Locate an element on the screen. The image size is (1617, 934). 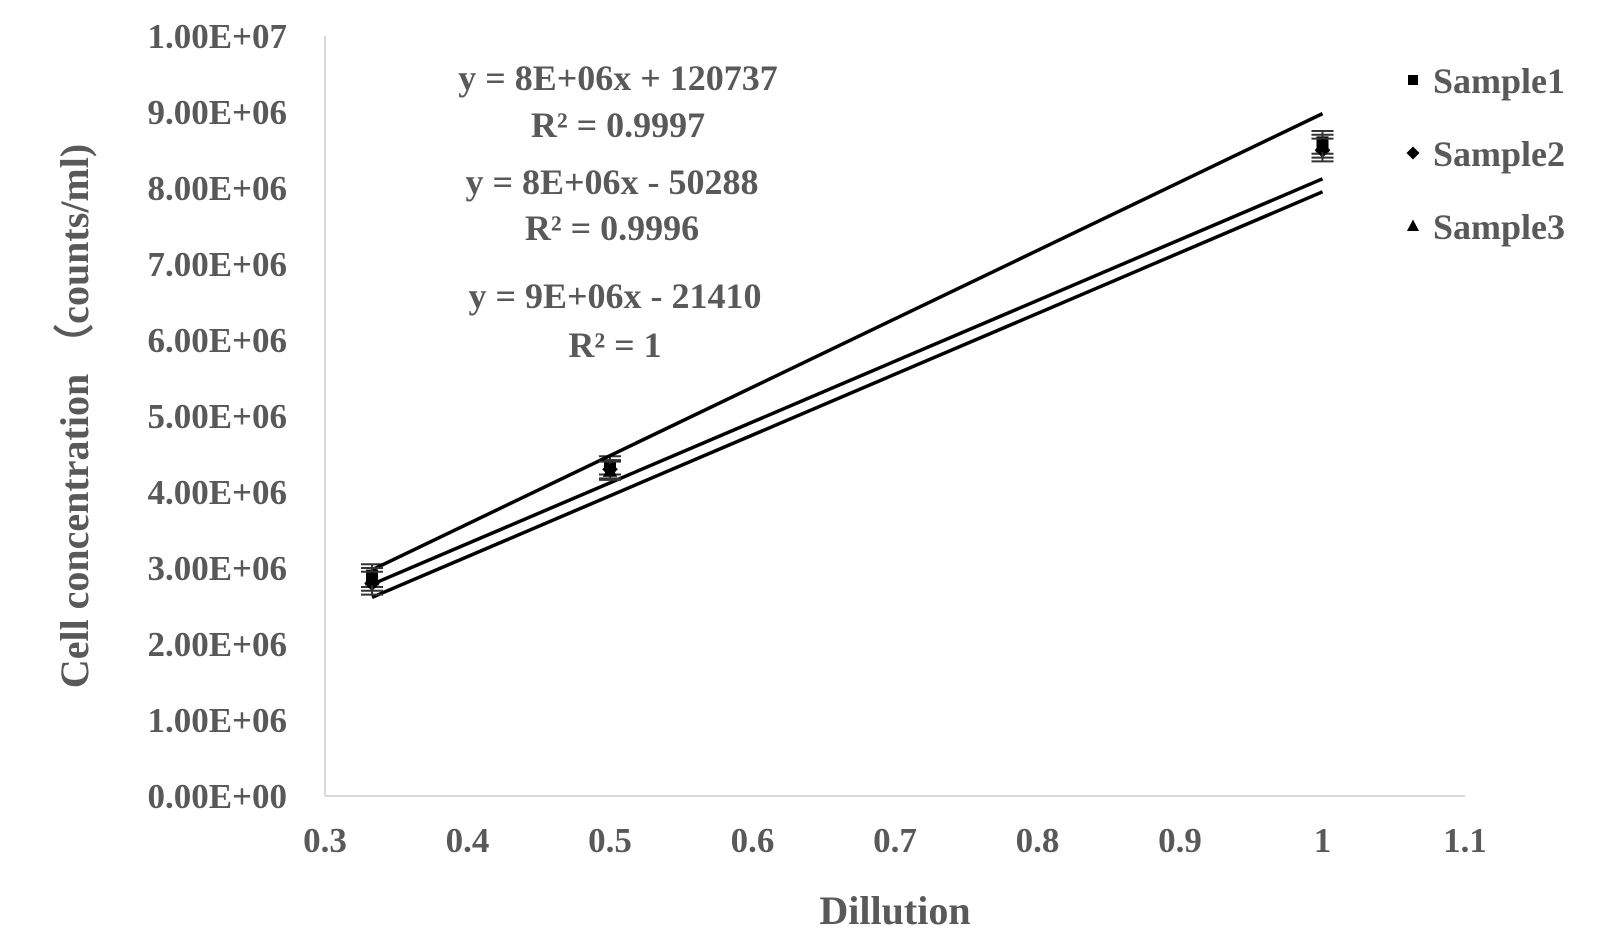
x-axis-ticks: 0.3 0.4 0.5 0.6 0.7 0.8 0.9 1 1.1 is located at coordinates (895, 840).